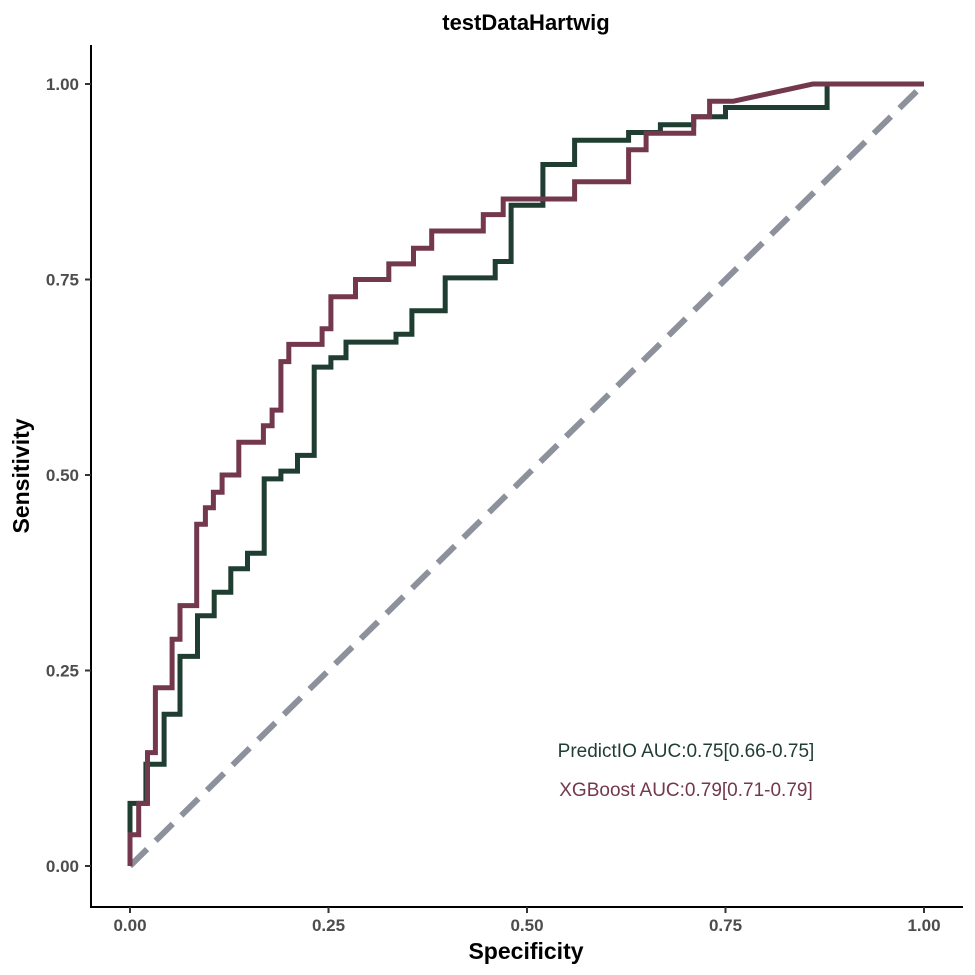 Image resolution: width=975 pixels, height=975 pixels. I want to click on chart-title: testDataHartwig, so click(525, 22).